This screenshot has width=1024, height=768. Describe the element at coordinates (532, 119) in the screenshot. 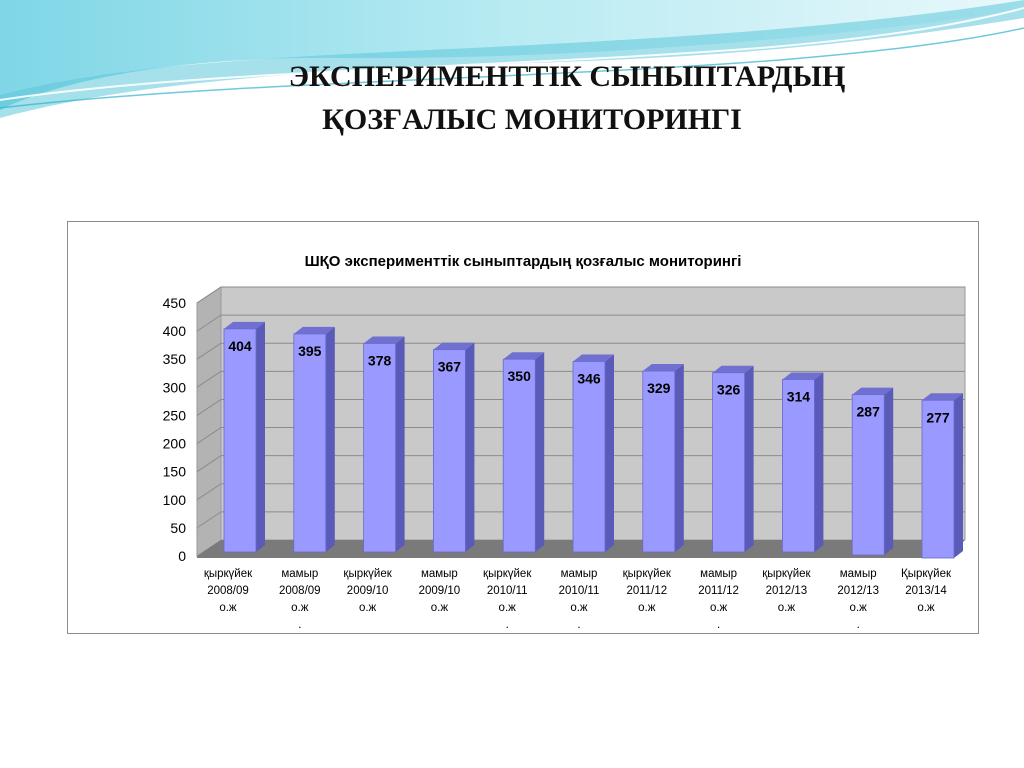

I see `slide-title-line-2: ҚОЗҒАЛЫС МОНИТОРИНГІ` at that location.